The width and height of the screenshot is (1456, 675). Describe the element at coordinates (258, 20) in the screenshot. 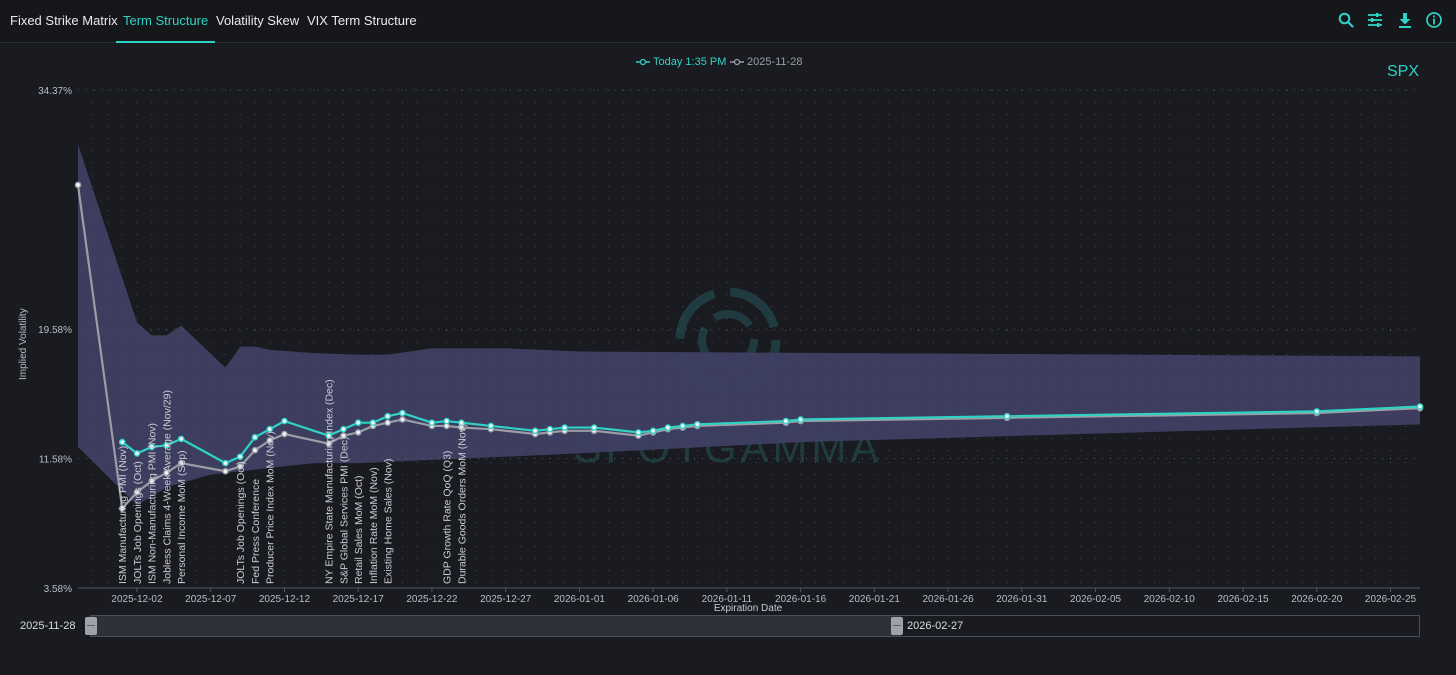

I see `tab-volatility-skew: Volatility Skew` at that location.